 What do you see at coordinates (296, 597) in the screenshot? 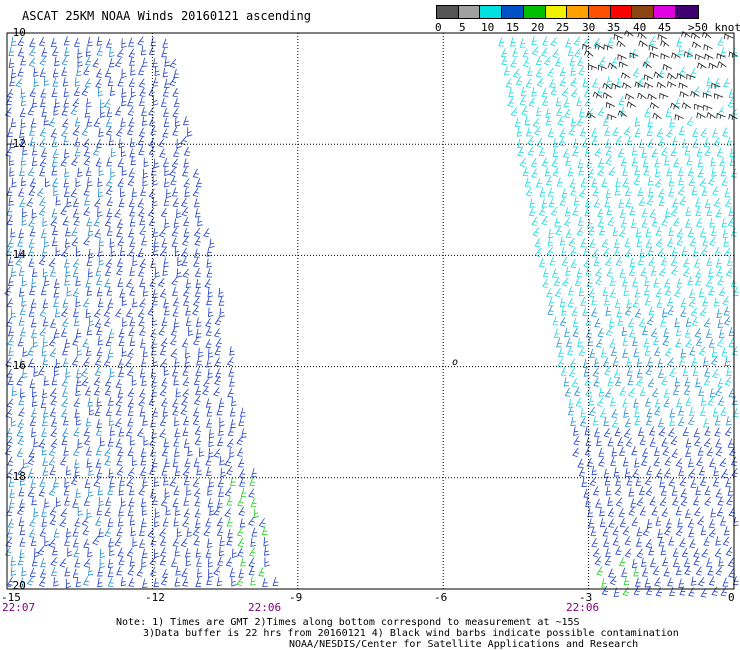
I see `lon-tick-label: -9` at bounding box center [296, 597].